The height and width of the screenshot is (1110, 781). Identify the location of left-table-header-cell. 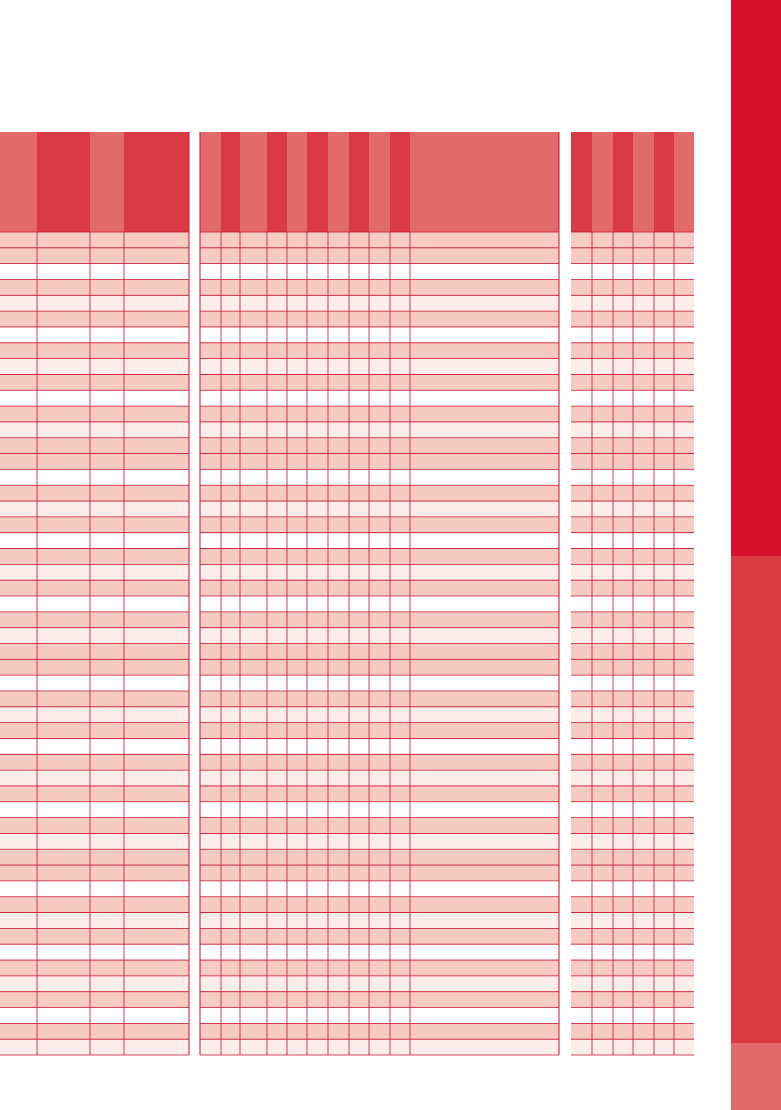
(63, 182).